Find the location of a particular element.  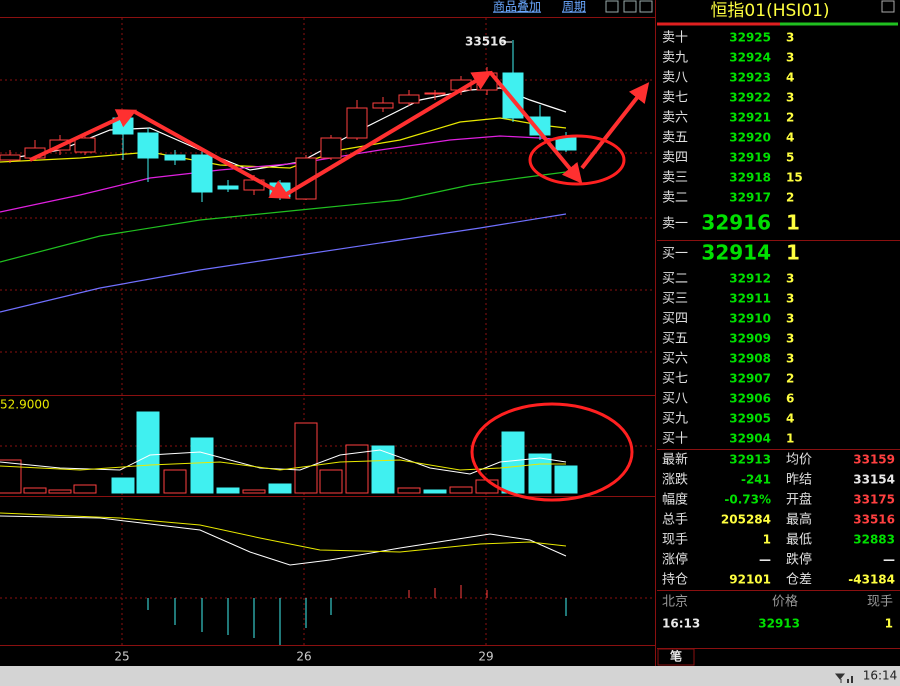

macd-line is located at coordinates (283, 540).